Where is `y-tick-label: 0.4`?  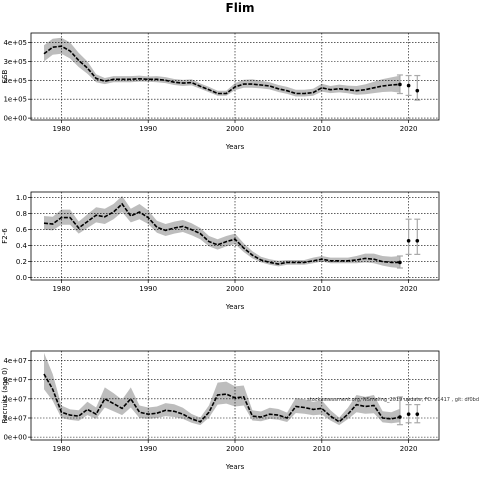
y-tick-label: 0.4 is located at coordinates (22, 246).